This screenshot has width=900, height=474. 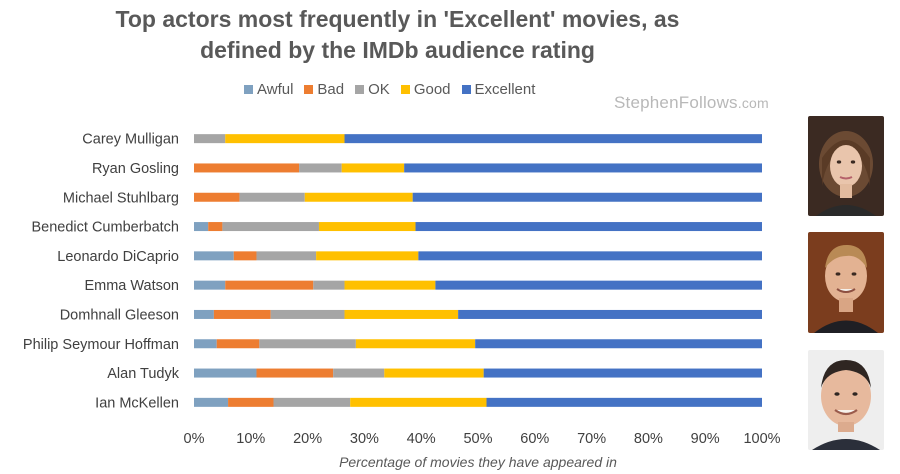 I want to click on category-label: Emma Watson, so click(x=131, y=286).